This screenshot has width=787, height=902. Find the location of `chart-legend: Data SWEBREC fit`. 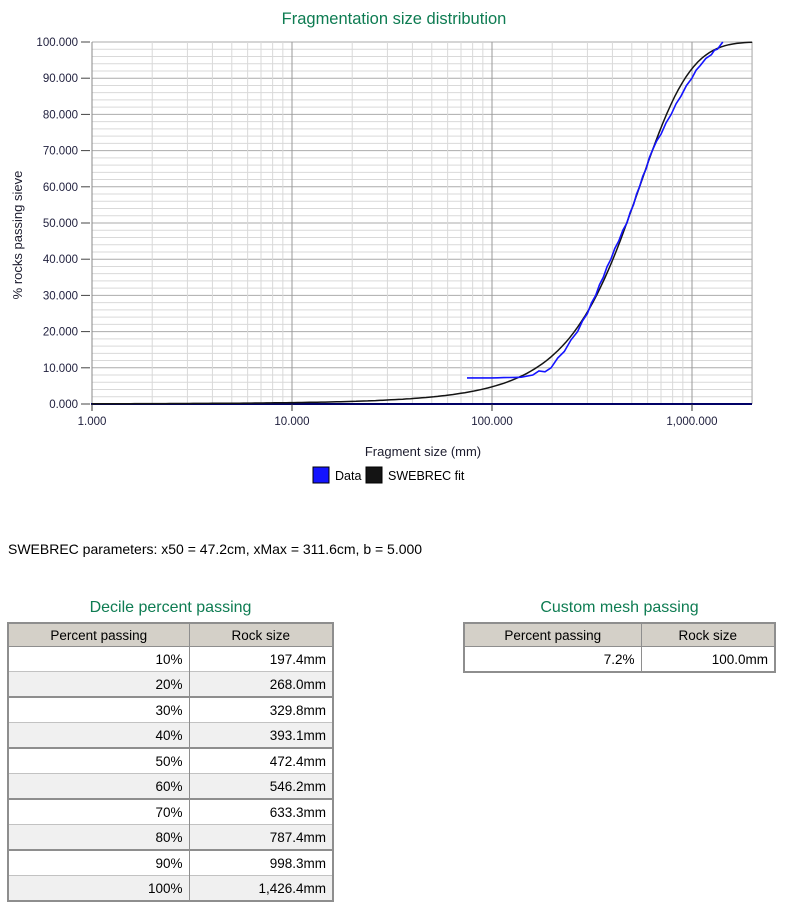

chart-legend: Data SWEBREC fit is located at coordinates (388, 475).